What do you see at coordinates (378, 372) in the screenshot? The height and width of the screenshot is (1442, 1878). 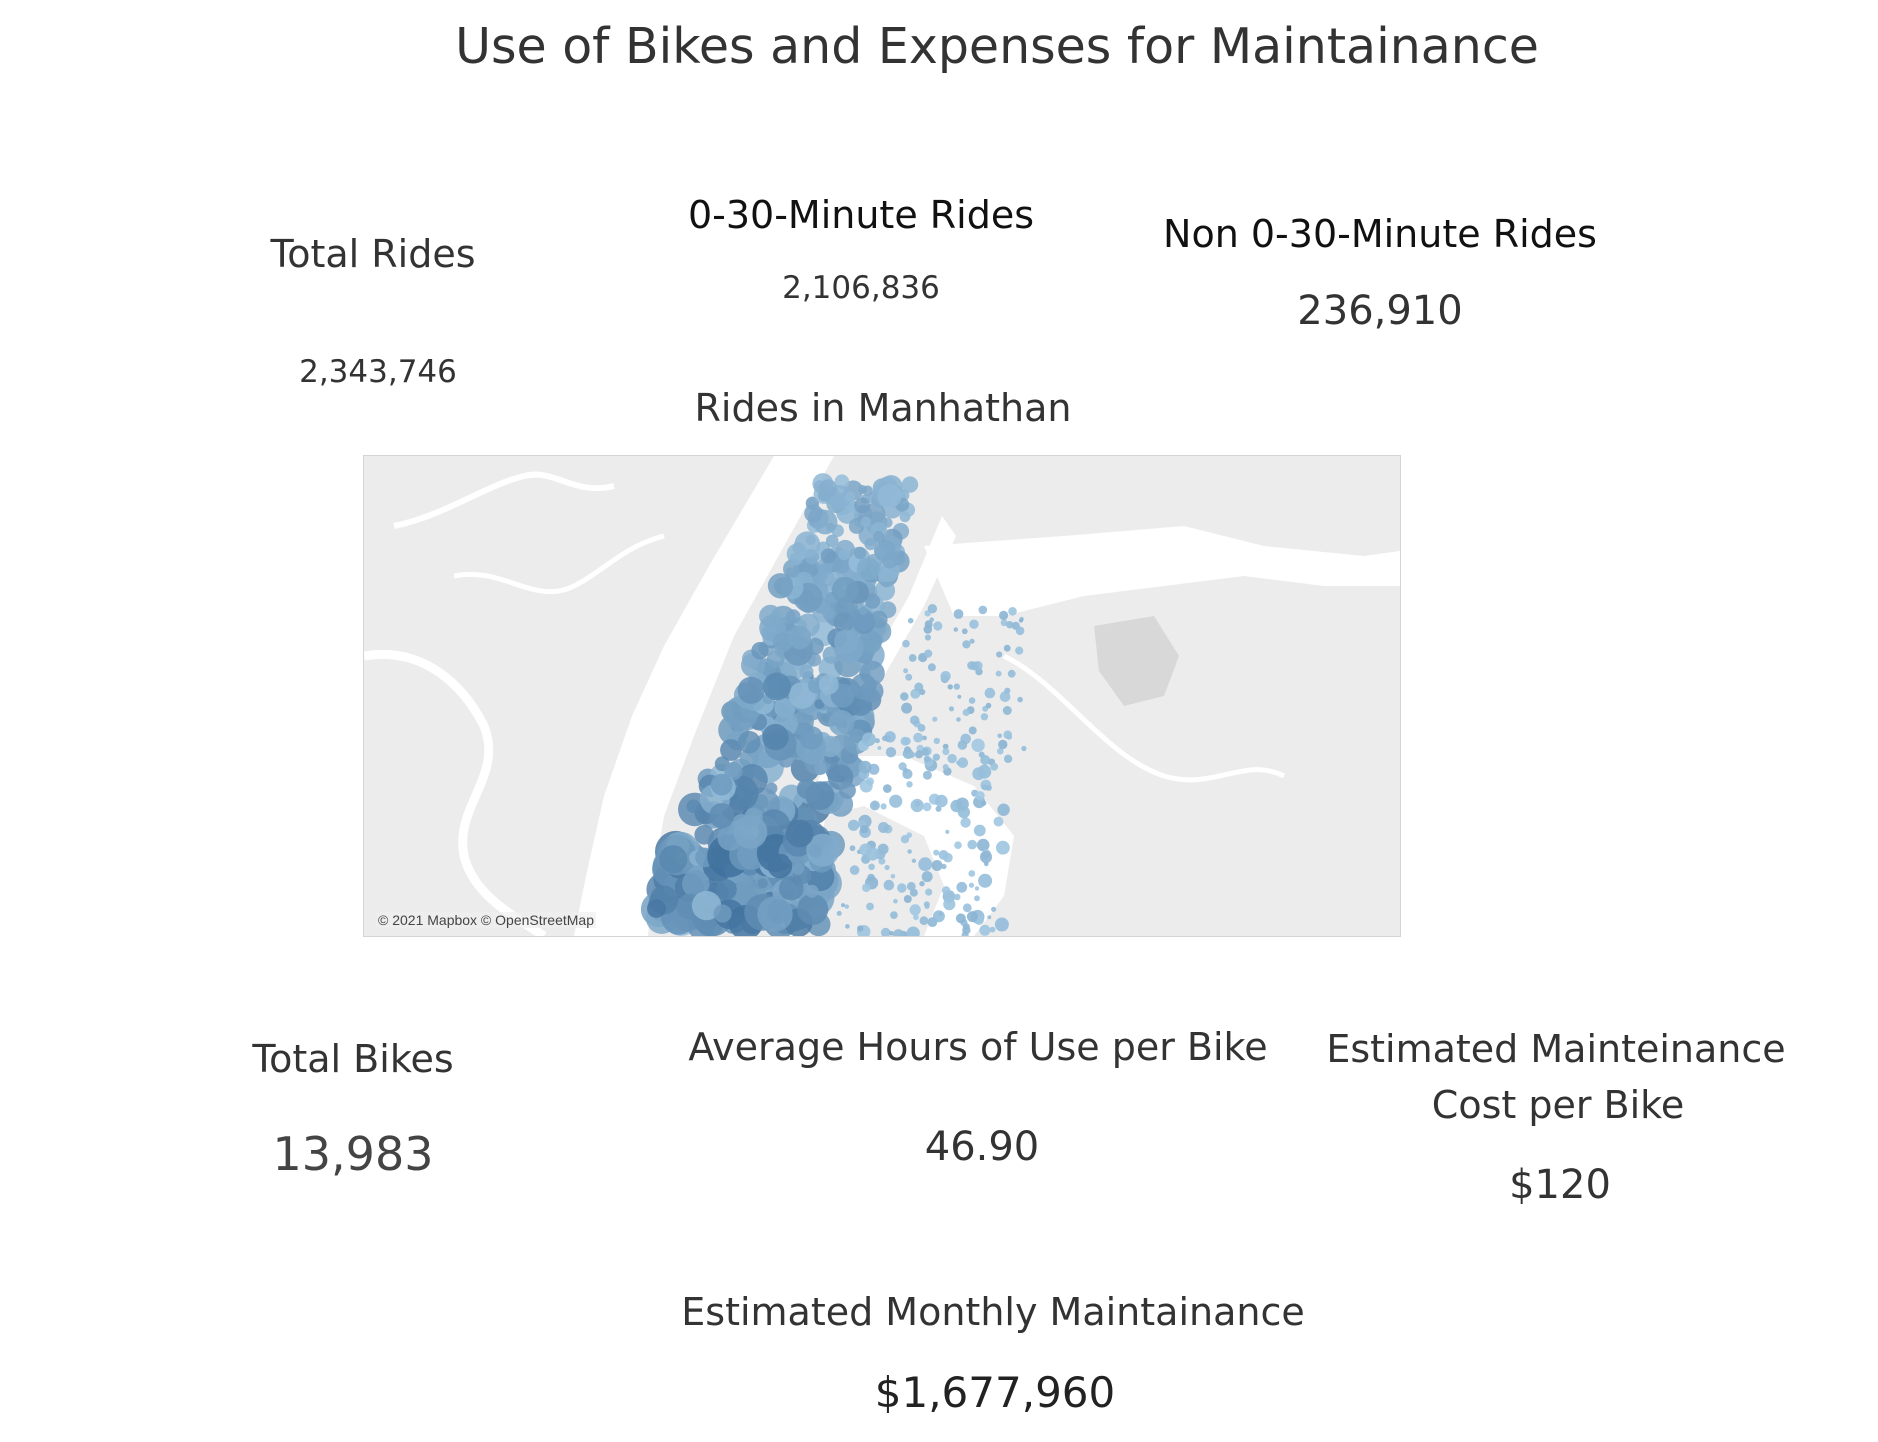 I see `total-rides-value: 2,343,746` at bounding box center [378, 372].